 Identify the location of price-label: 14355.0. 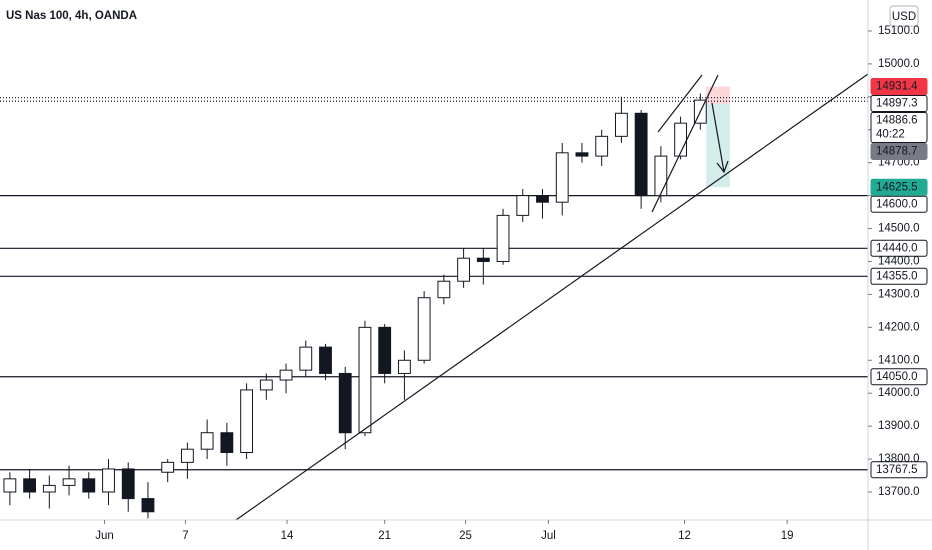
(897, 276).